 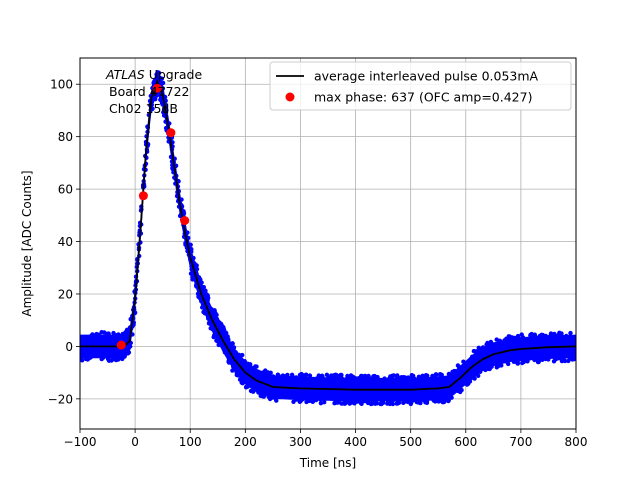 I want to click on y-axis-label: Amplitude [ADC Counts], so click(x=27, y=243).